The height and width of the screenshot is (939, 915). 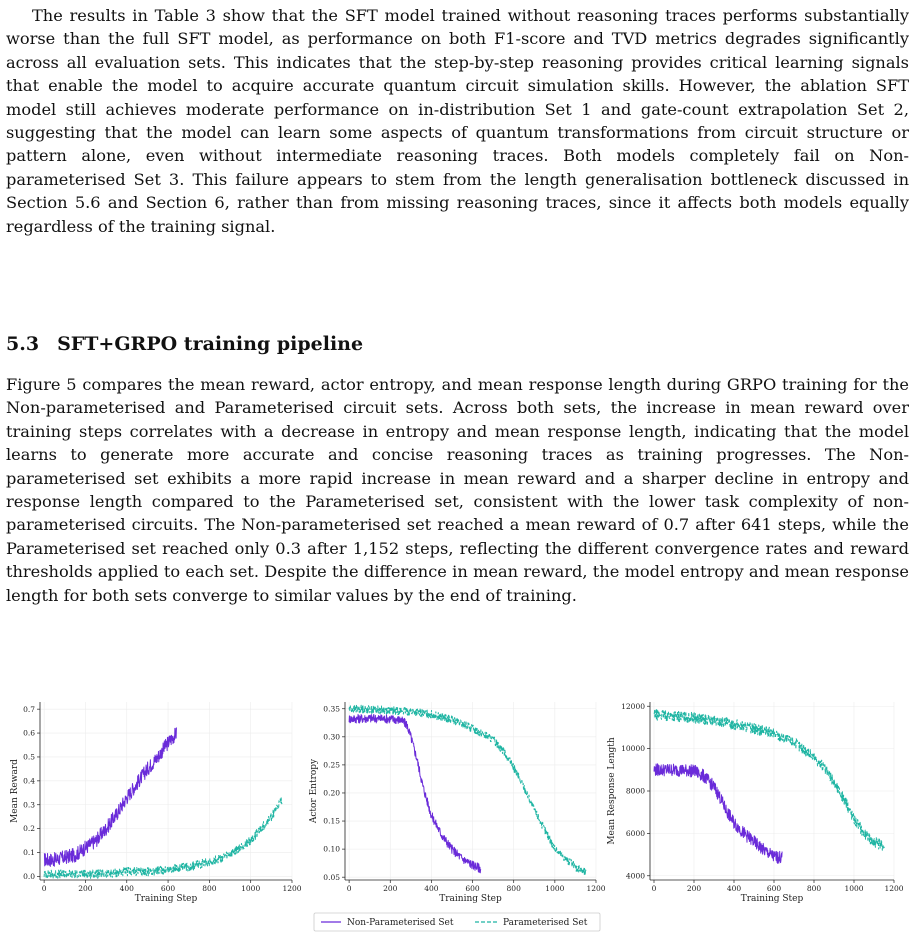 What do you see at coordinates (29, 876) in the screenshot?
I see `y-tick-label: 0.0` at bounding box center [29, 876].